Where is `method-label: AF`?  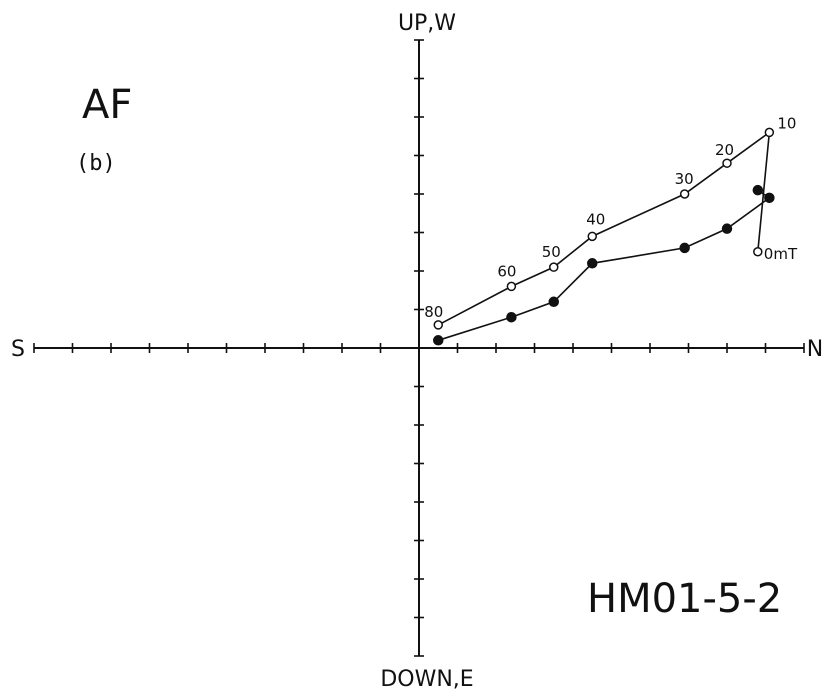
method-label: AF is located at coordinates (107, 105).